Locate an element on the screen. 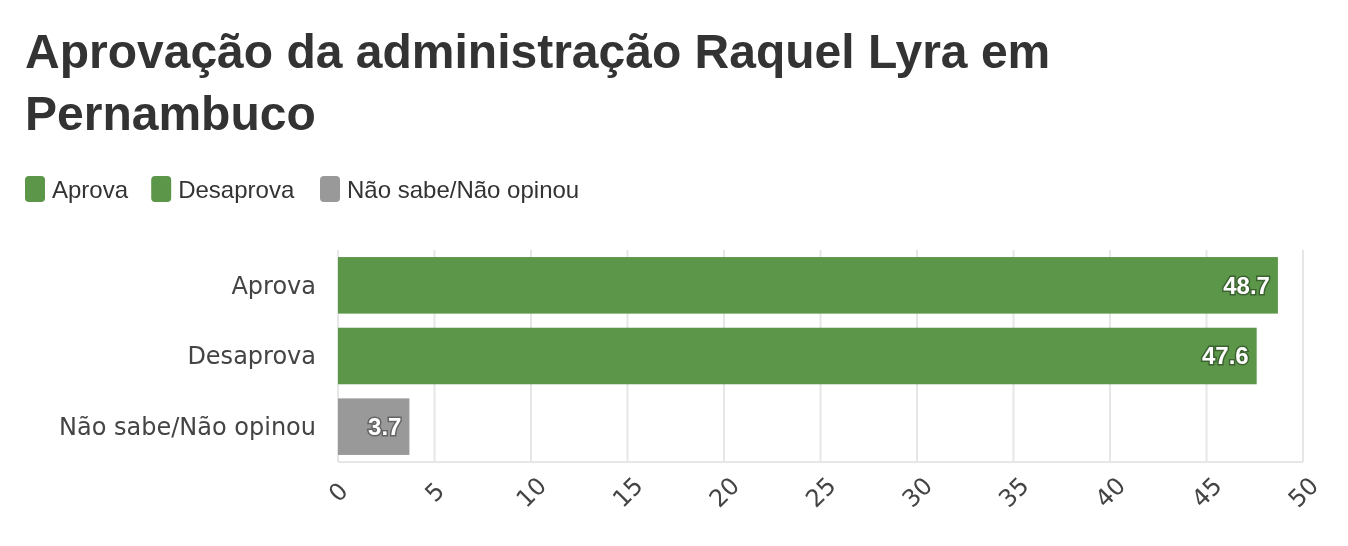 This screenshot has height=546, width=1348. legend-label: Não sabe/Não opinou is located at coordinates (463, 189).